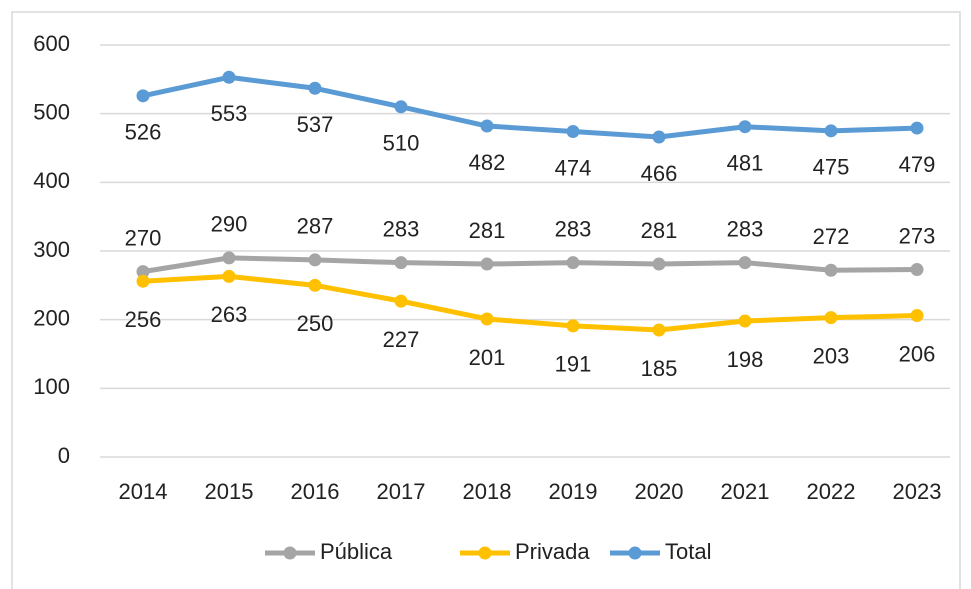 The width and height of the screenshot is (971, 589). I want to click on data-label: 466, so click(659, 173).